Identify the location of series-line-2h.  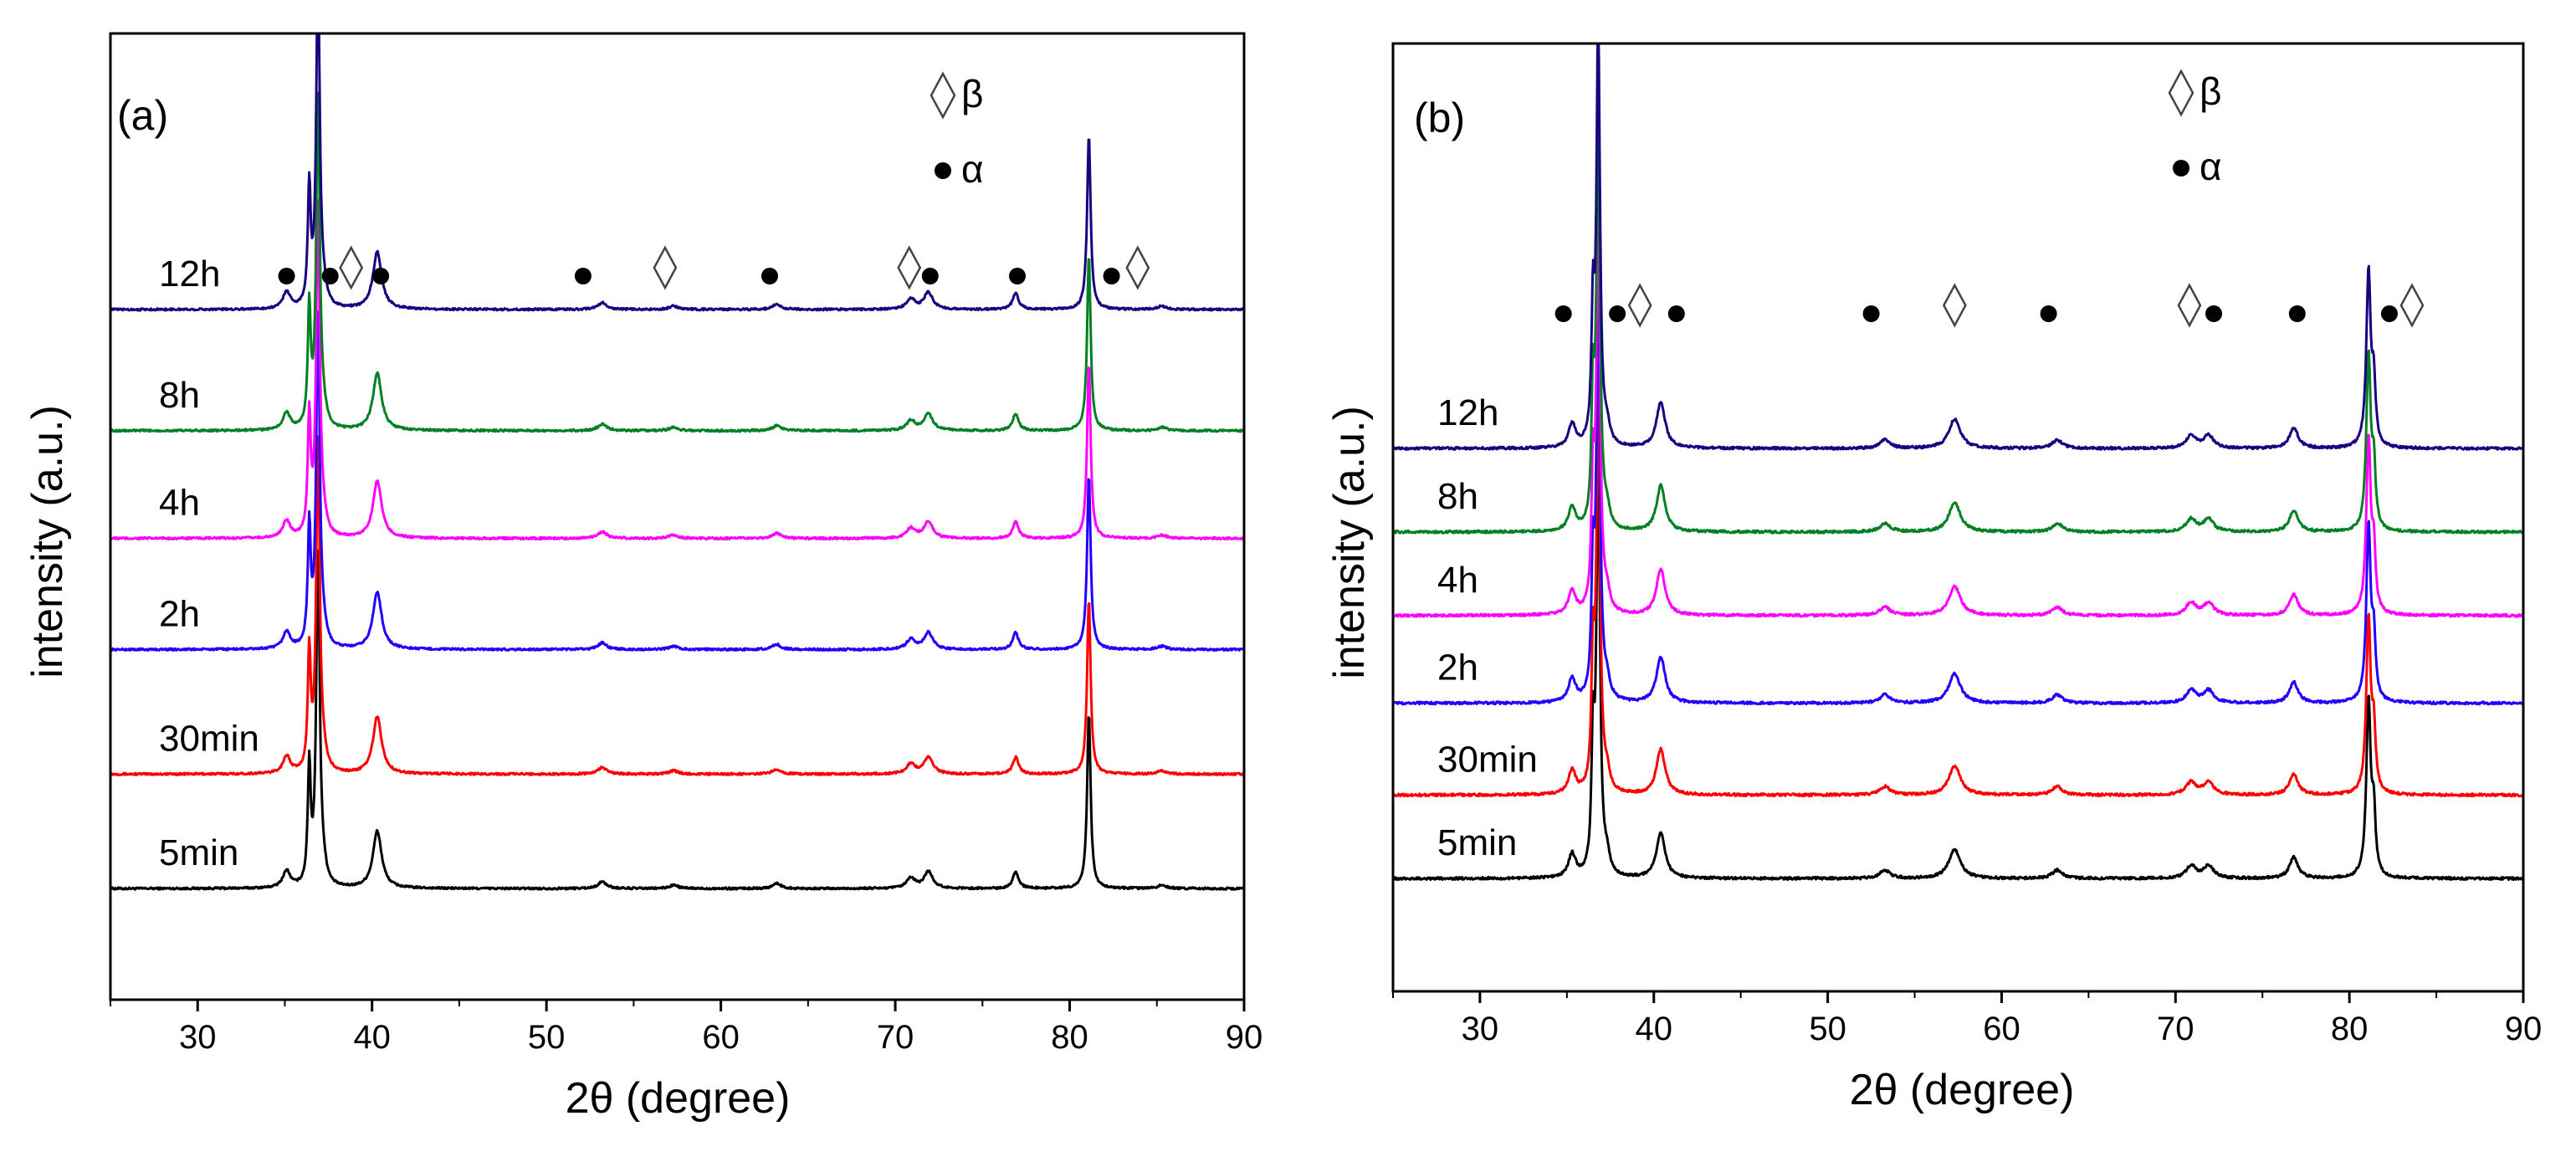
(677, 482).